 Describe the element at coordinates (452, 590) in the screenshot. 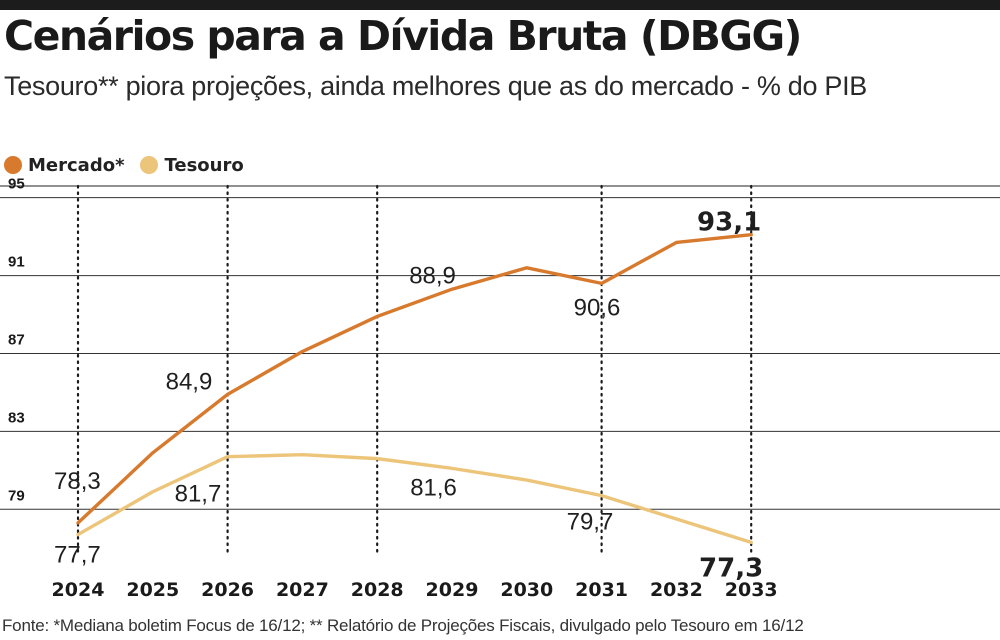

I see `x-tick-label-2029: 2029` at that location.